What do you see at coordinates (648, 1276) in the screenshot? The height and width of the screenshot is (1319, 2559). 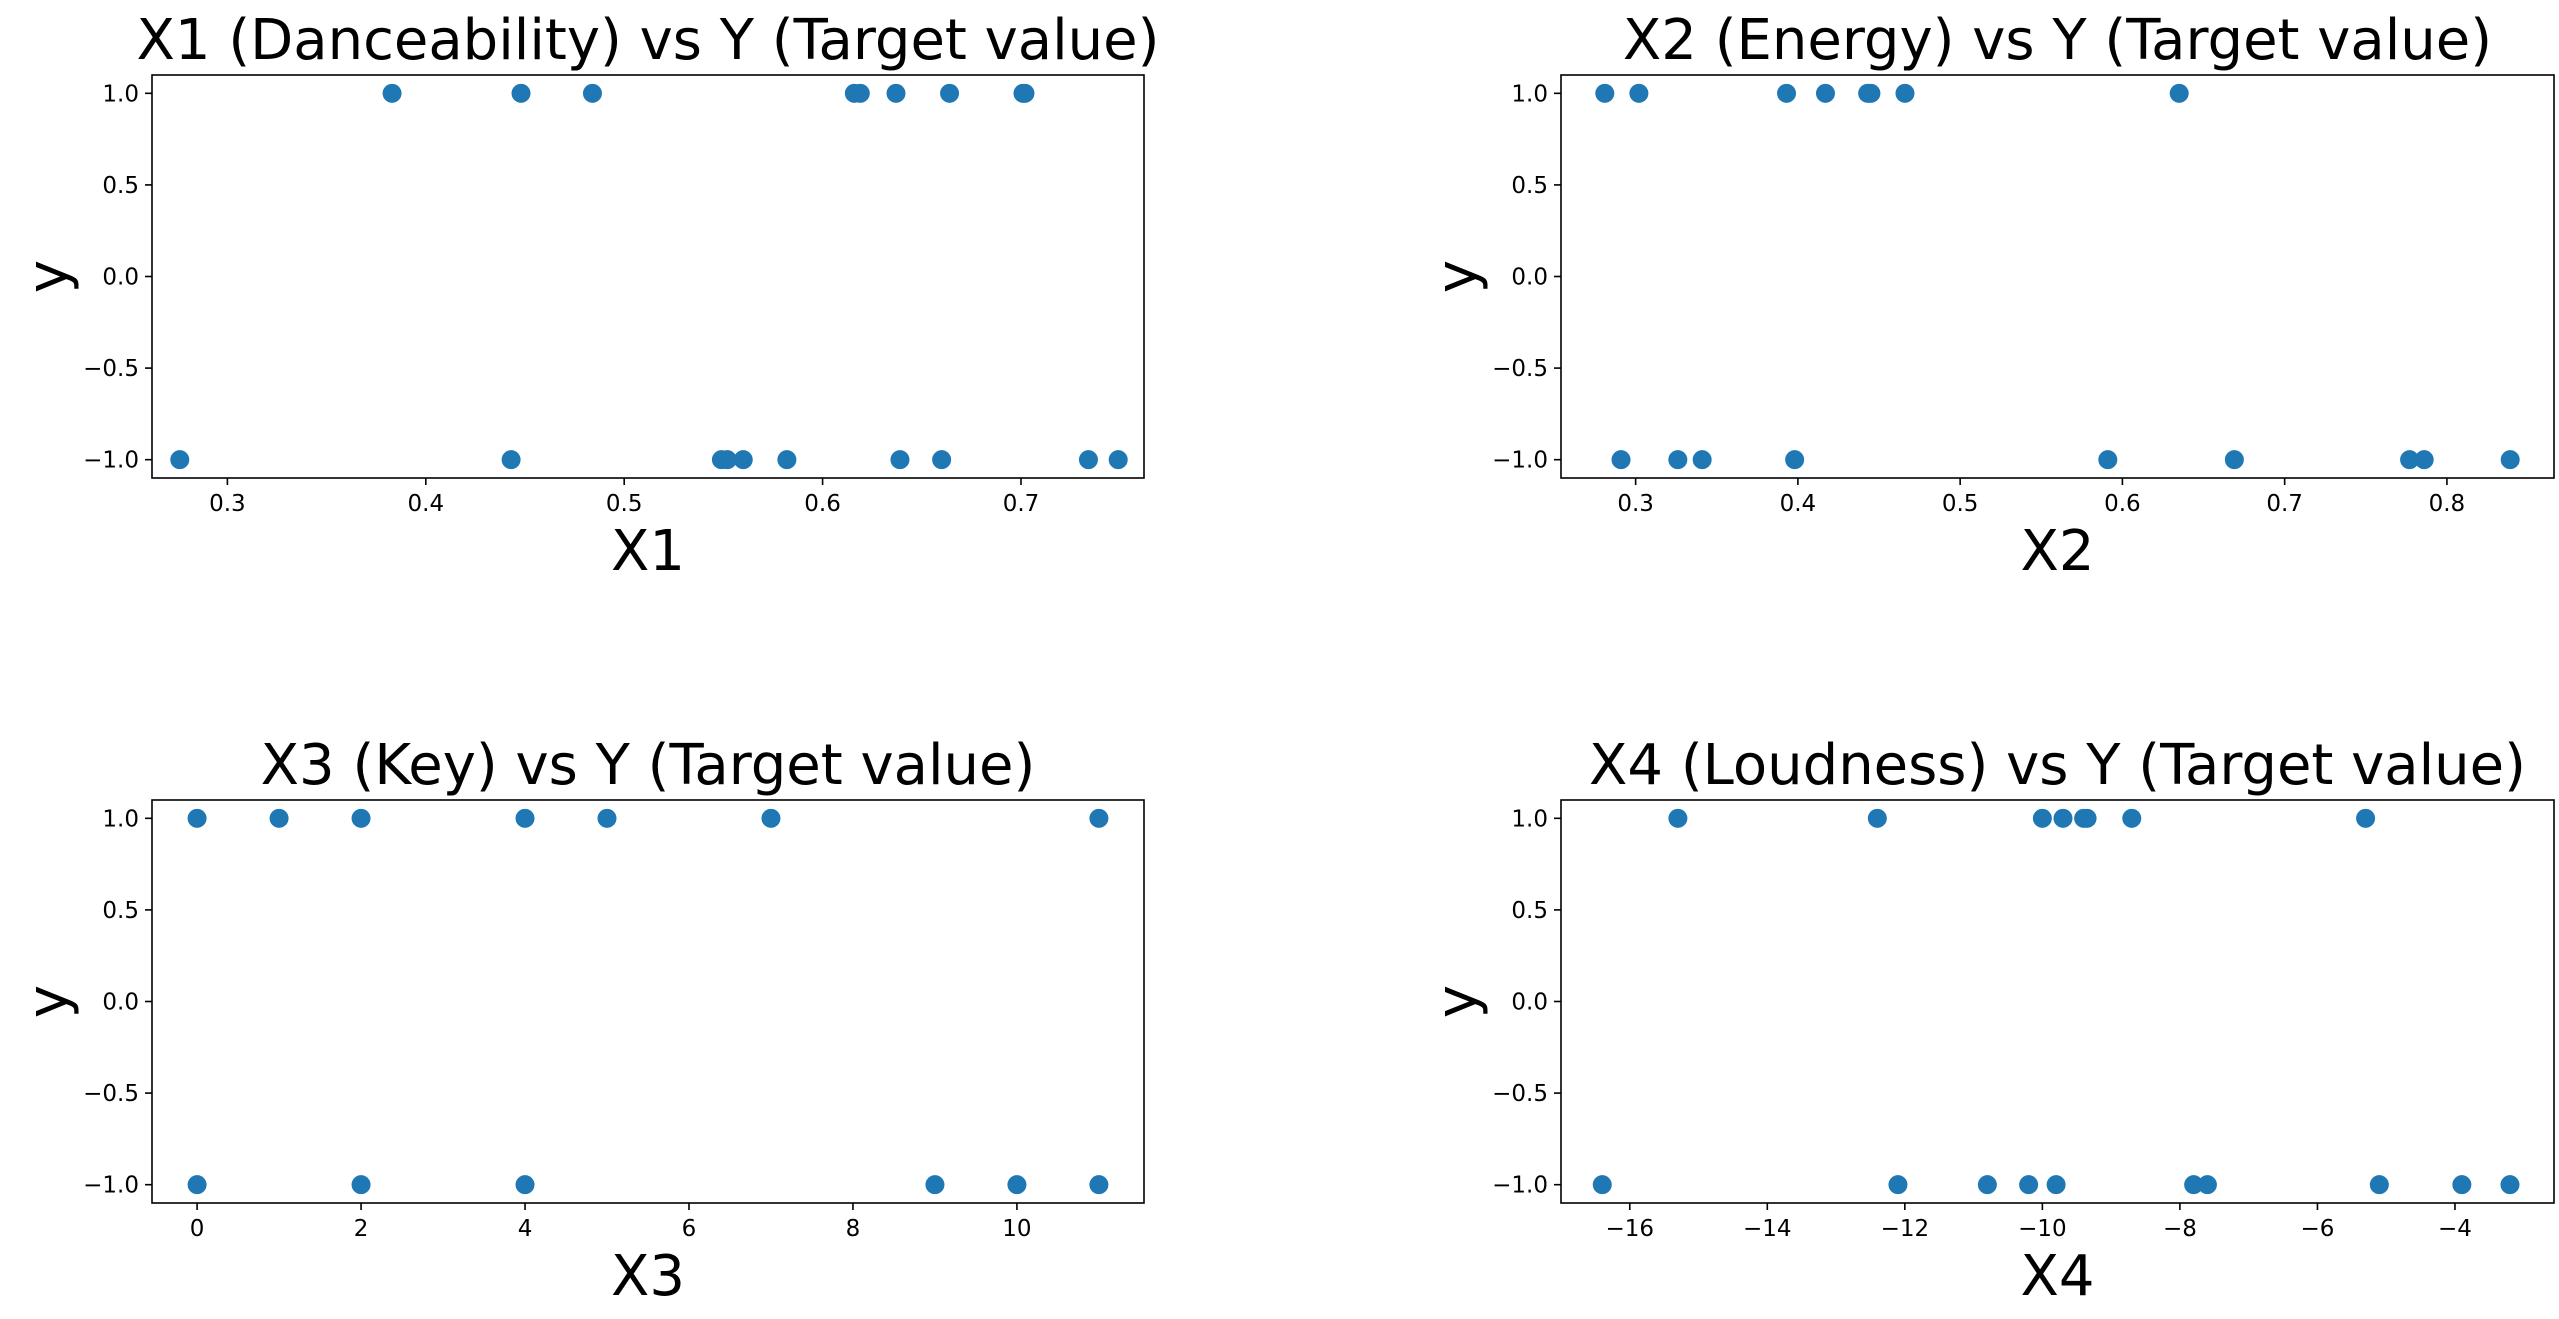 I see `x-axis-label: X3` at bounding box center [648, 1276].